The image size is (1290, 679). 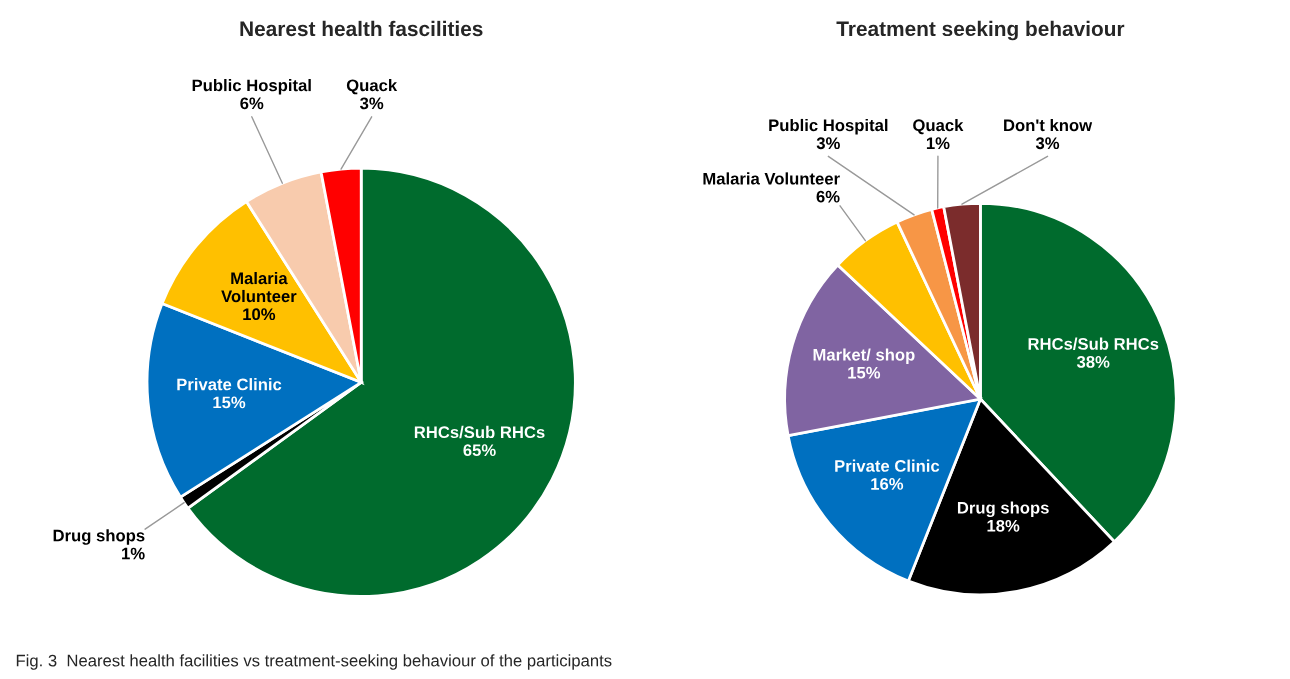 I want to click on data-label: 65%, so click(x=479, y=450).